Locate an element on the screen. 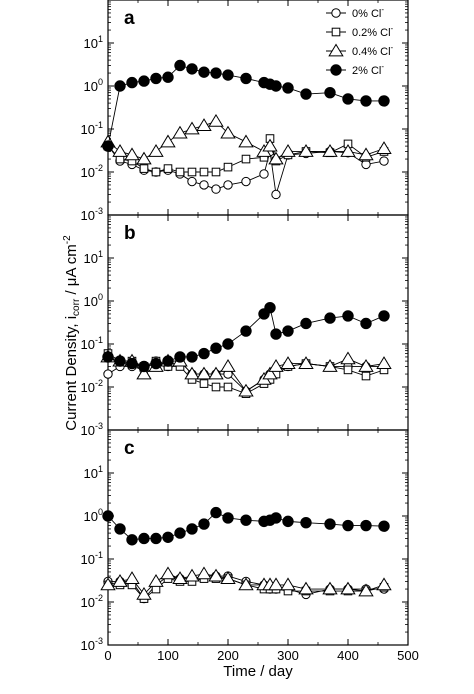 The image size is (474, 694). x-tick-label: 400 is located at coordinates (348, 655).